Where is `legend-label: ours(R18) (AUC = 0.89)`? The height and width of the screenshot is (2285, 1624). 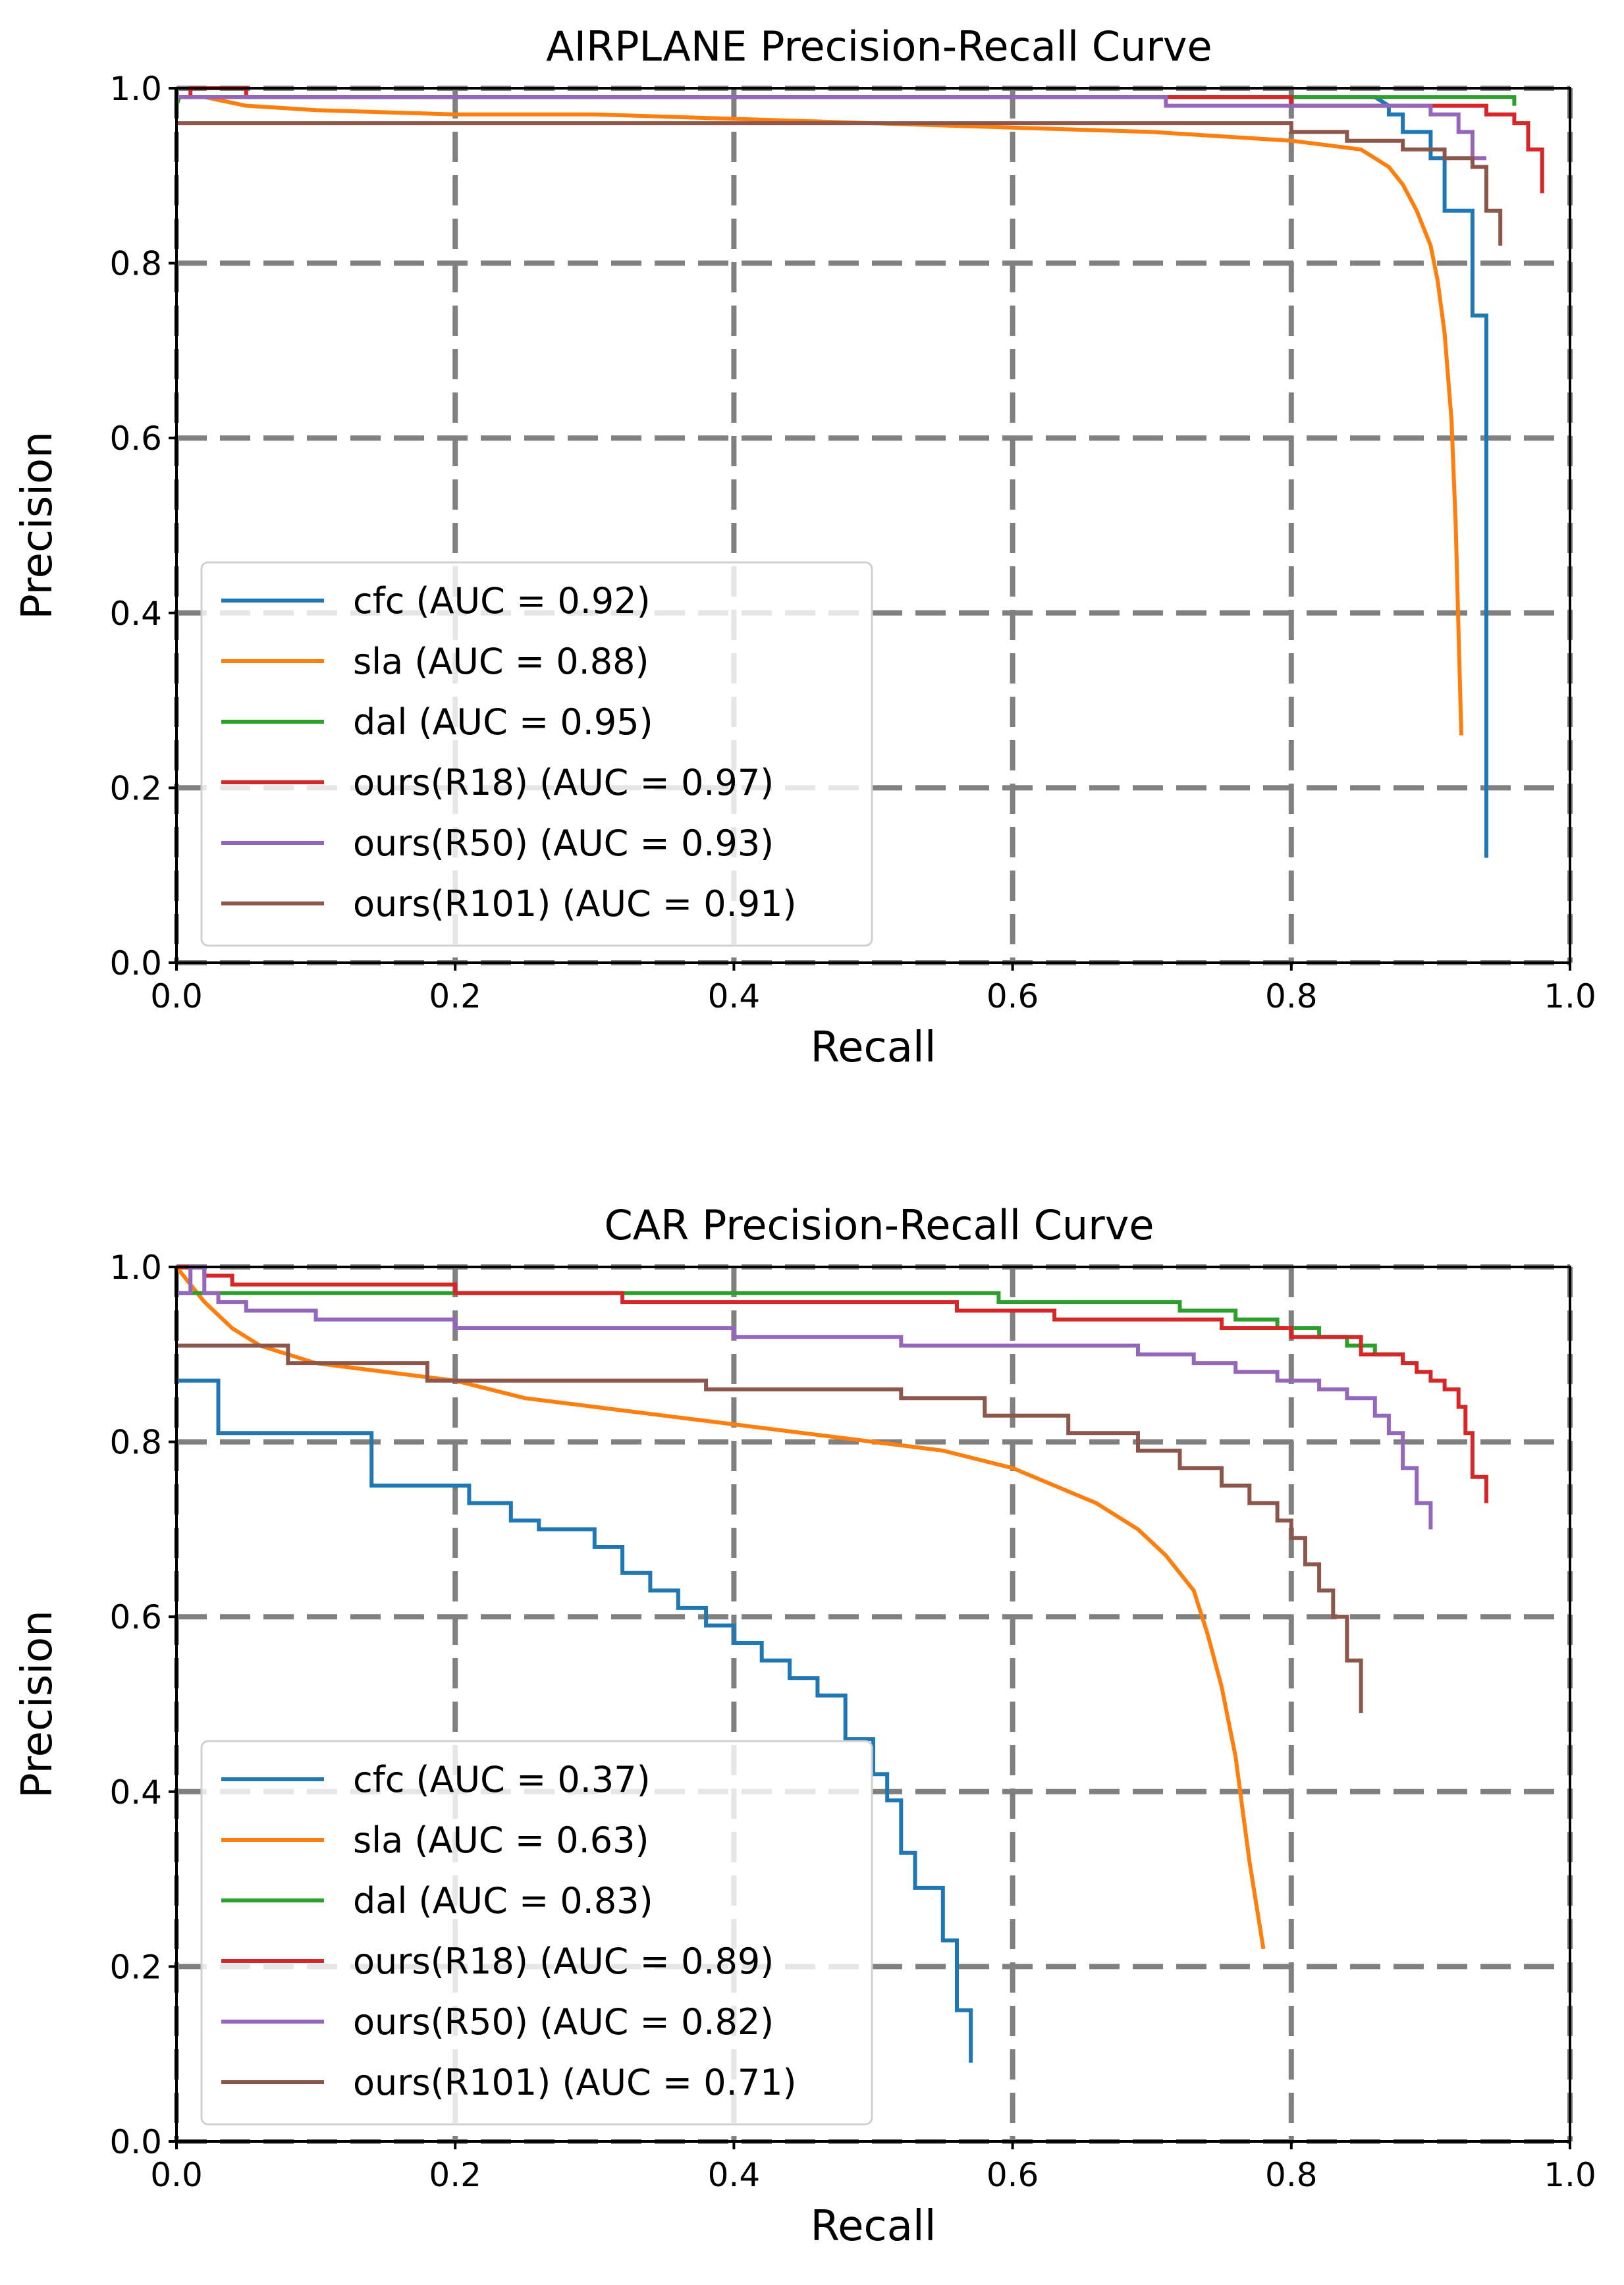
legend-label: ours(R18) (AUC = 0.89) is located at coordinates (563, 1961).